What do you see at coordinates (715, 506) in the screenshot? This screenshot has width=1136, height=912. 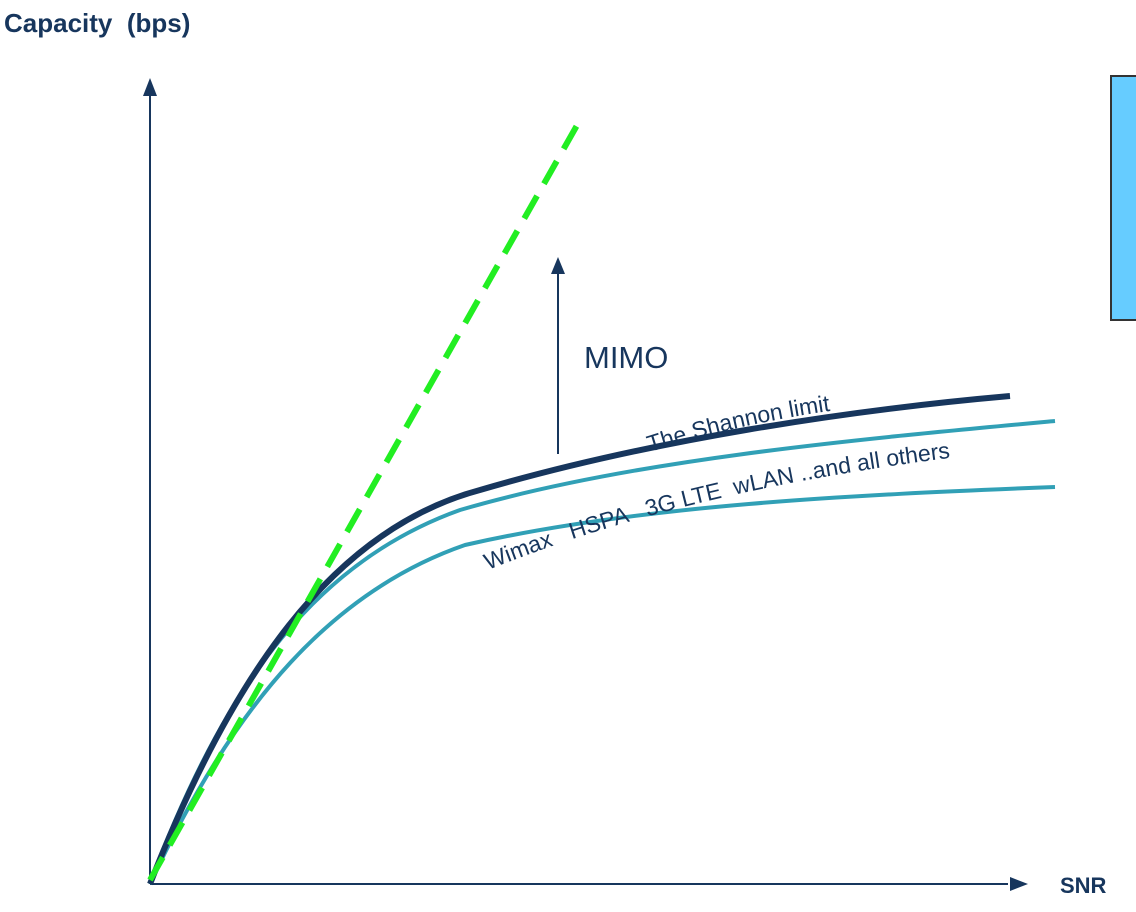 I see `technologies-label: Wimax HSPA 3G LTE wLAN ..and all others` at bounding box center [715, 506].